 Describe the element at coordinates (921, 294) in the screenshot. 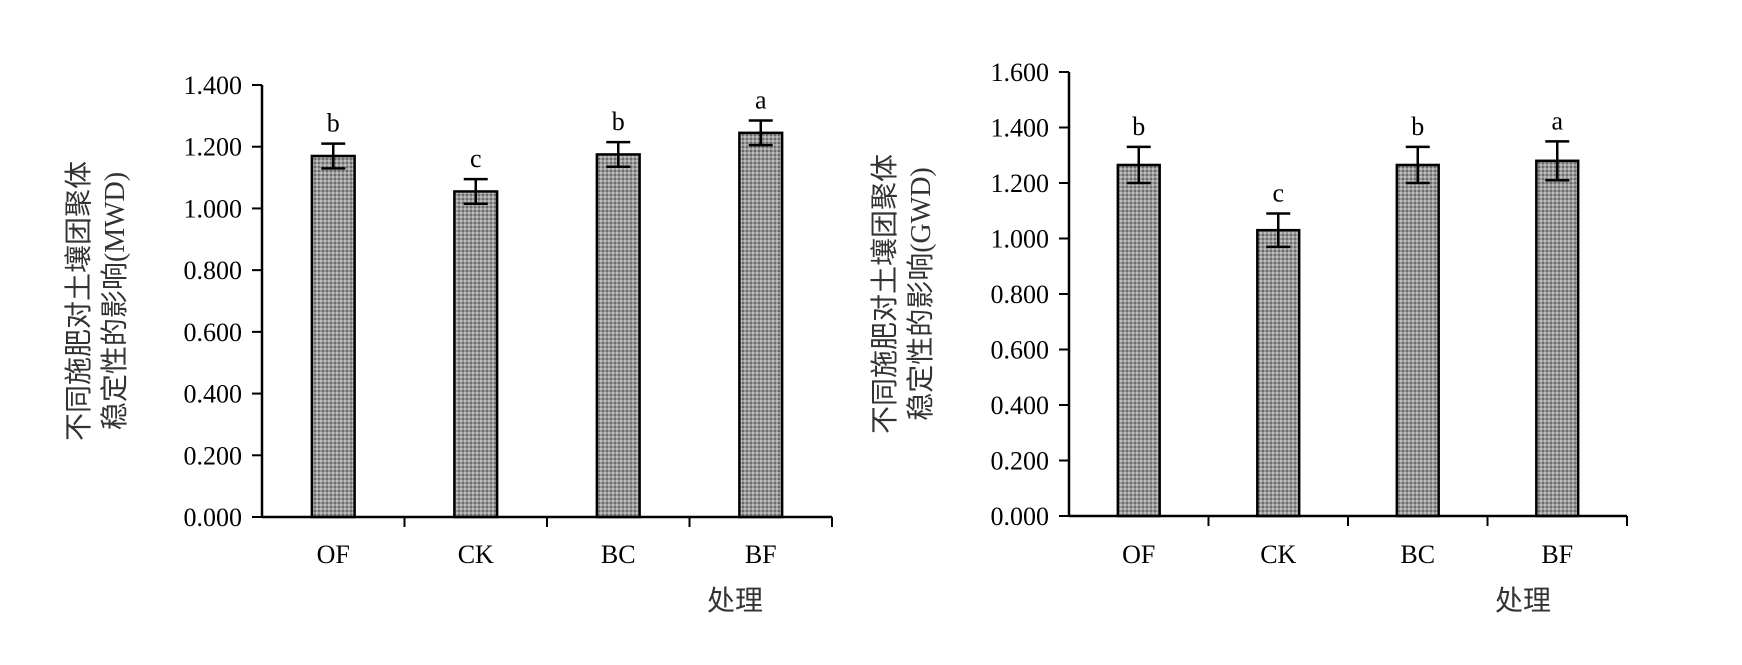

I see `y-axis-title-line-2: 稳定性的影响(GWD)` at that location.